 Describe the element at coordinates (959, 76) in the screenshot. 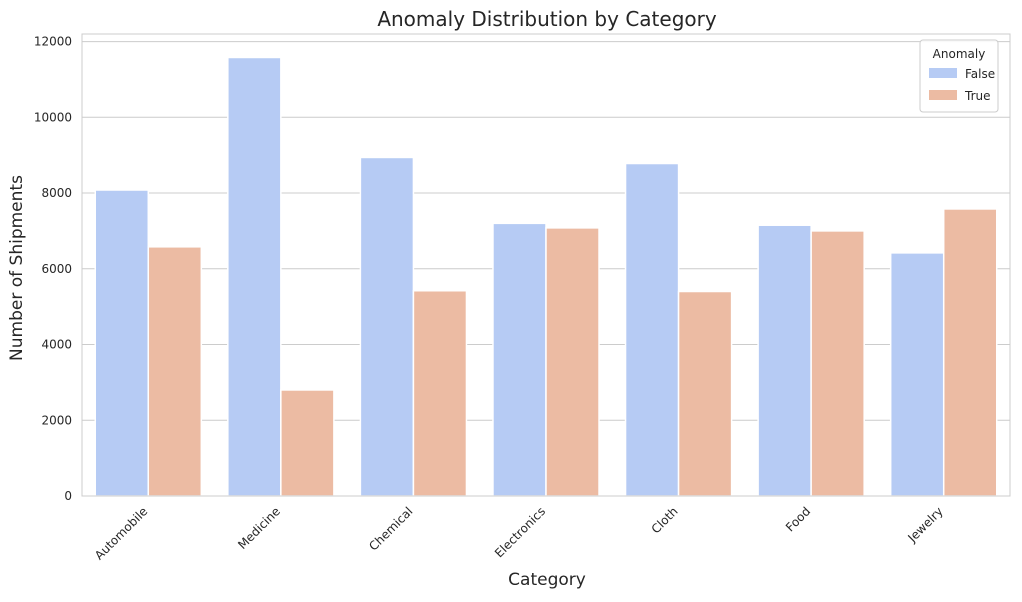

I see `legend: Anomaly False True` at that location.